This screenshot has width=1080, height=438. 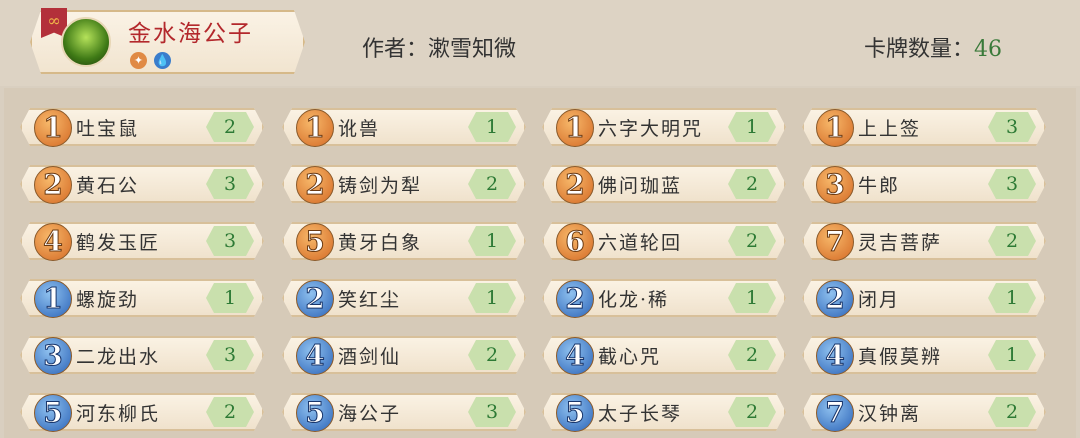 I want to click on hero-avatar, so click(x=86, y=42).